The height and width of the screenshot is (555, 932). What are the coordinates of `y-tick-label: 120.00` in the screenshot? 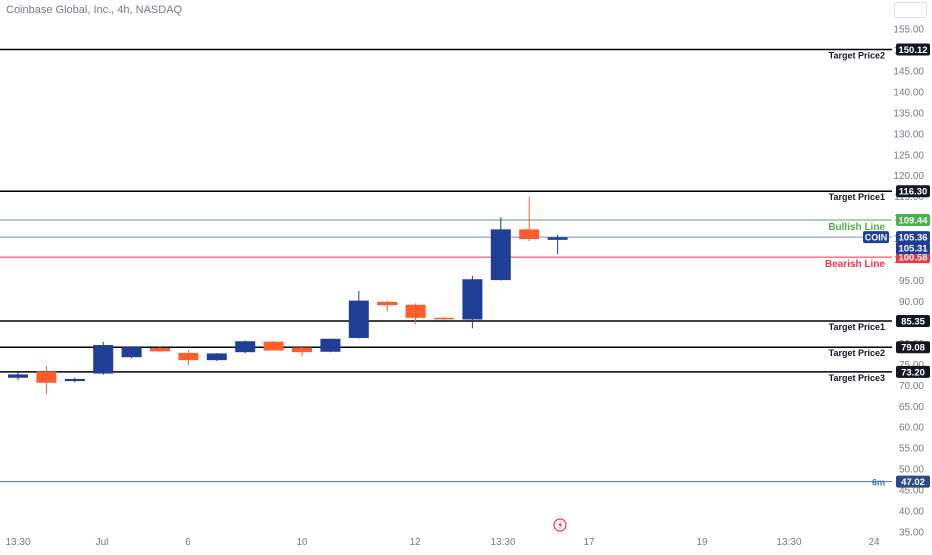 It's located at (908, 176).